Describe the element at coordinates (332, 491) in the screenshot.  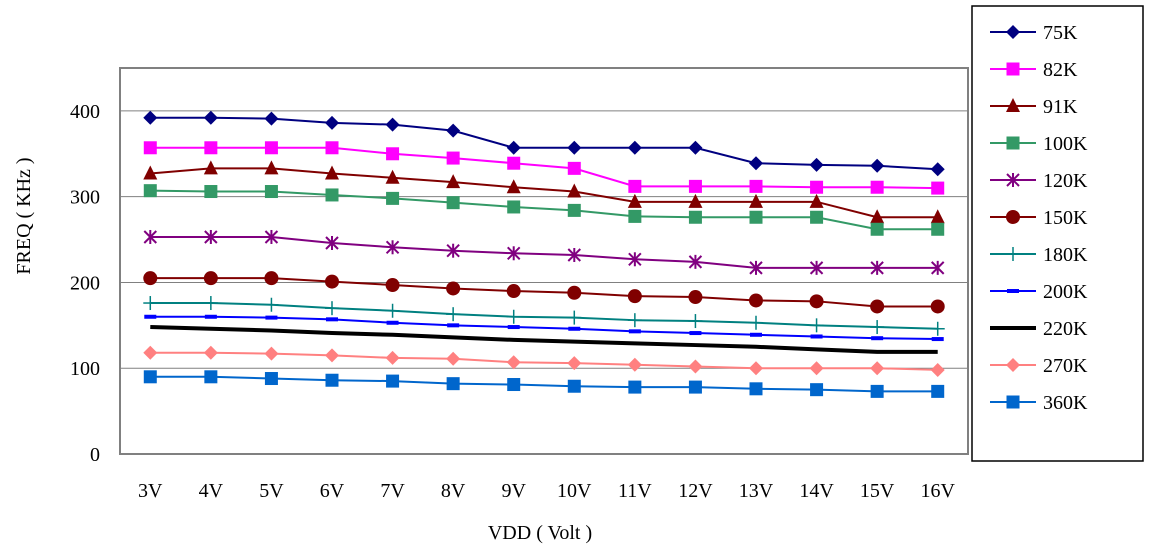
I see `x-tick-label: 6V` at that location.